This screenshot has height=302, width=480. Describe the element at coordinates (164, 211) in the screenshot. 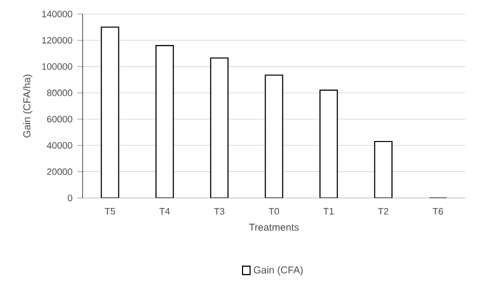

I see `x-tick-label: T4` at that location.